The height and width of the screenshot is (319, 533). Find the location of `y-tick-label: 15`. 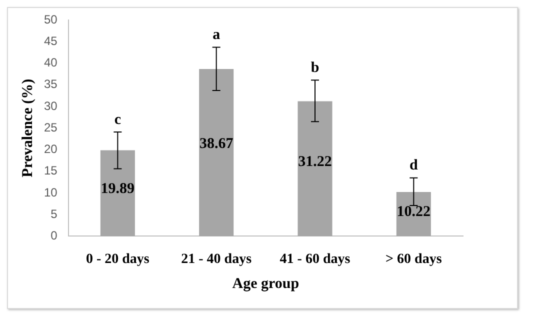

y-tick-label: 15 is located at coordinates (51, 171).